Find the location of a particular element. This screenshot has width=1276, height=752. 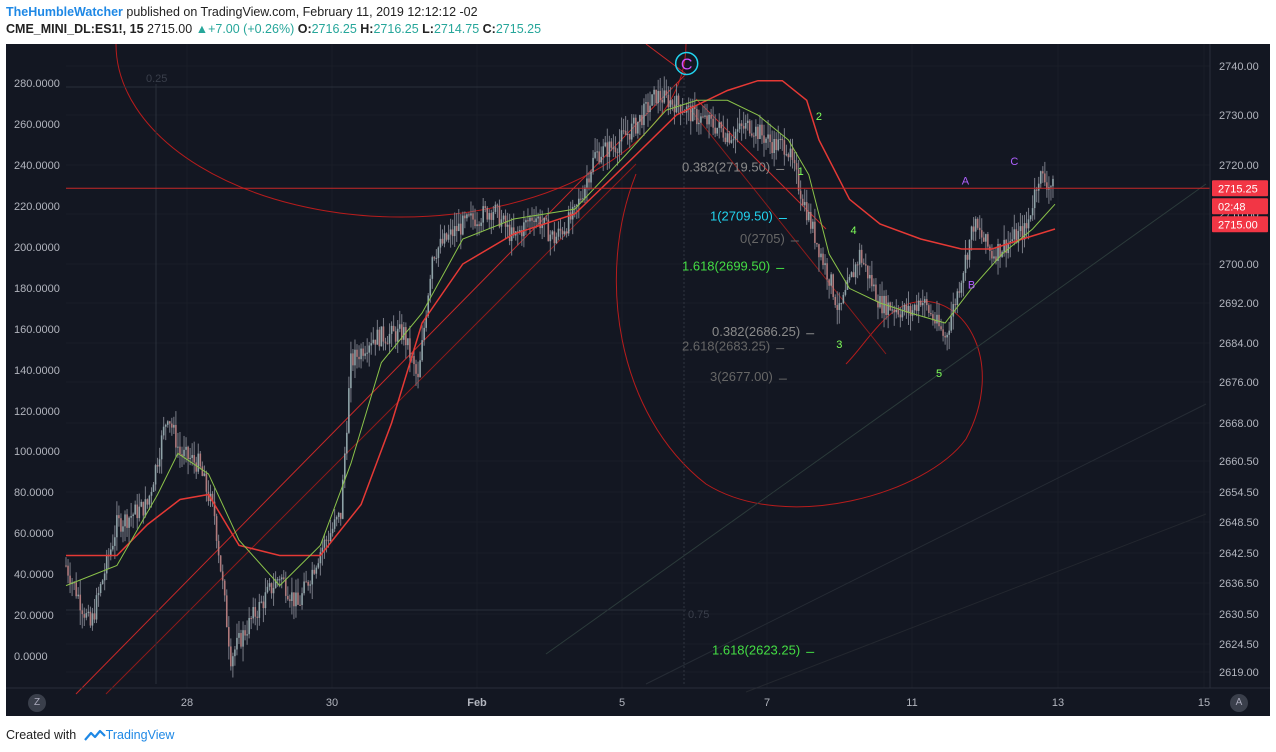

left-axis-tick: 140.0000 is located at coordinates (37, 371).